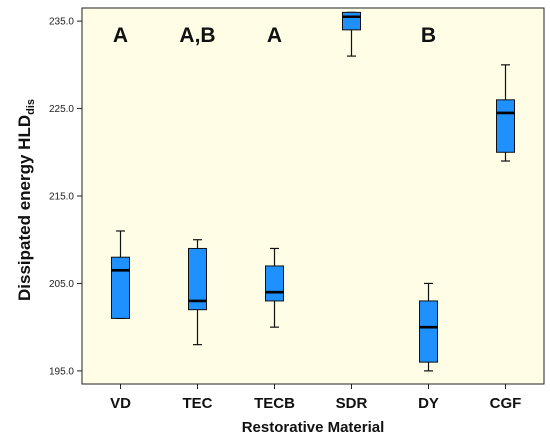 The height and width of the screenshot is (439, 550). What do you see at coordinates (315, 398) in the screenshot?
I see `x-axis: VD TEC TECB SDR DY CGF` at bounding box center [315, 398].